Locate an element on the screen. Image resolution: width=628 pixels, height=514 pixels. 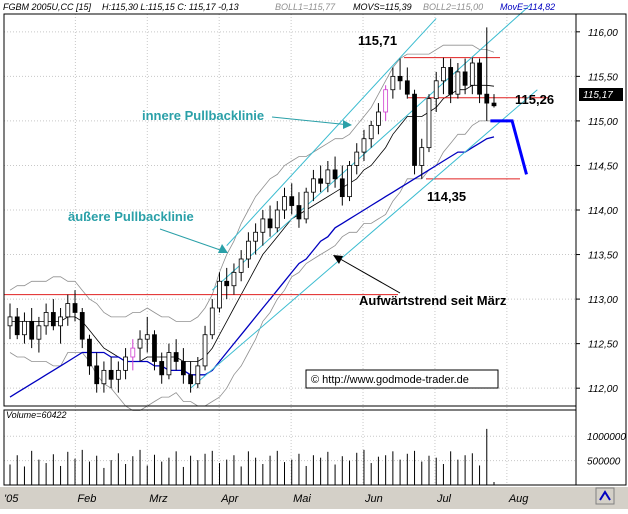
y-tick-label: 113,50 is located at coordinates (603, 256).